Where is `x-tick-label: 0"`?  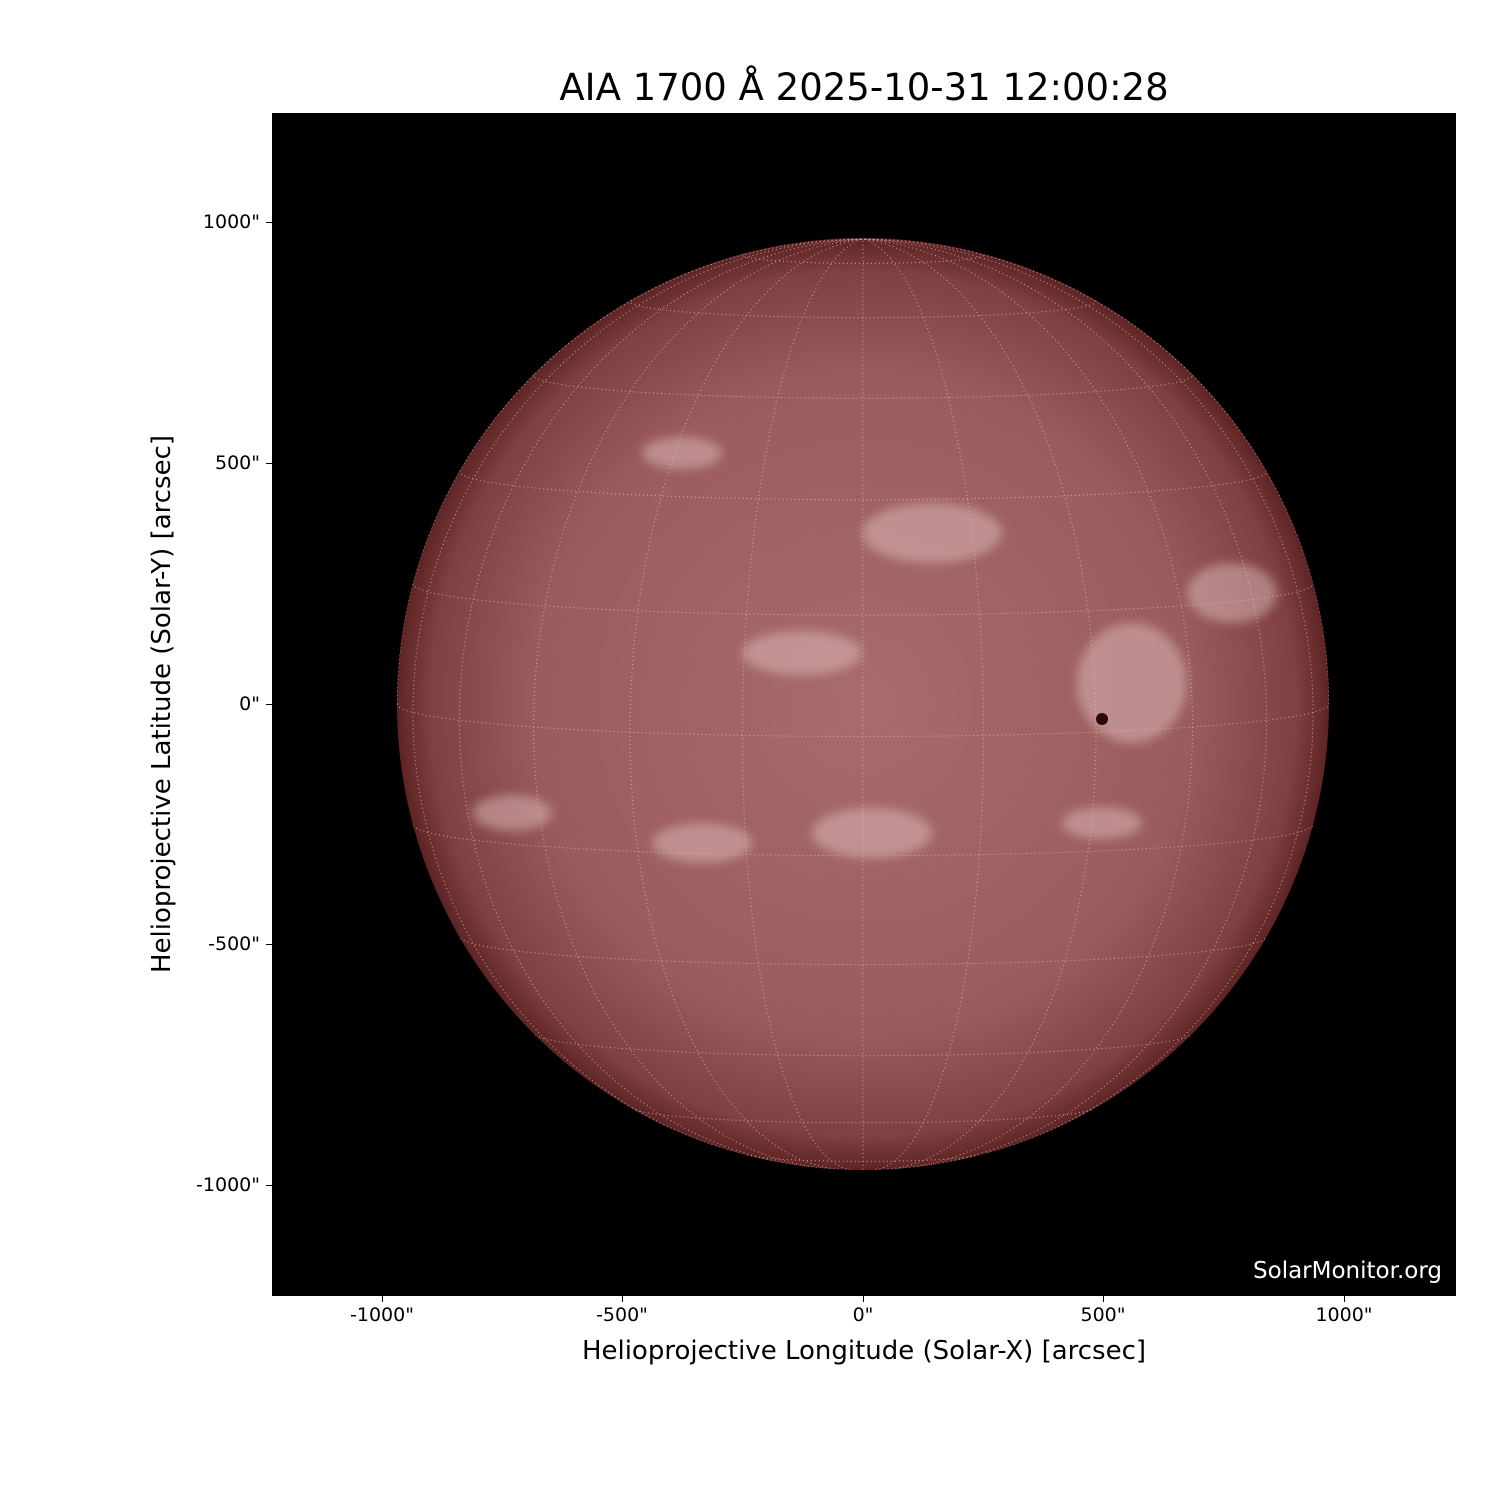 x-tick-label: 0" is located at coordinates (863, 1315).